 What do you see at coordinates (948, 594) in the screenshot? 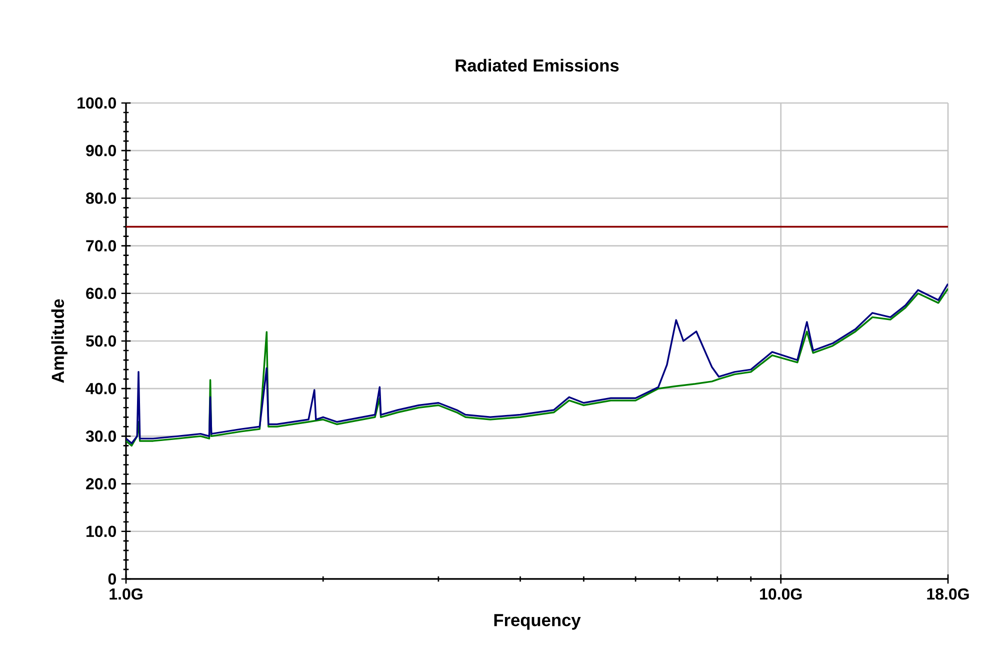
I see `x-tick-label: 18.0G` at bounding box center [948, 594].